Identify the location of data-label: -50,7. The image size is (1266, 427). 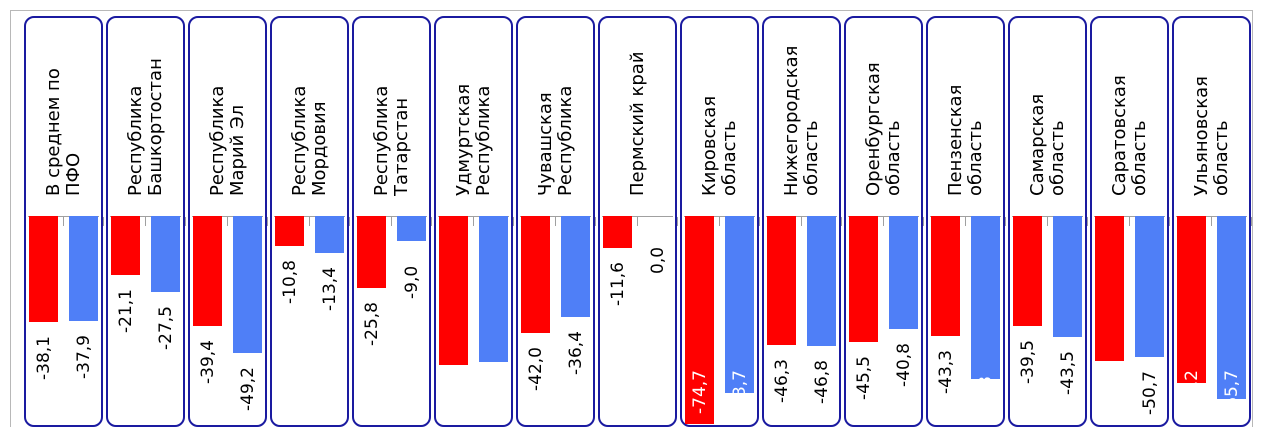
(1149, 392).